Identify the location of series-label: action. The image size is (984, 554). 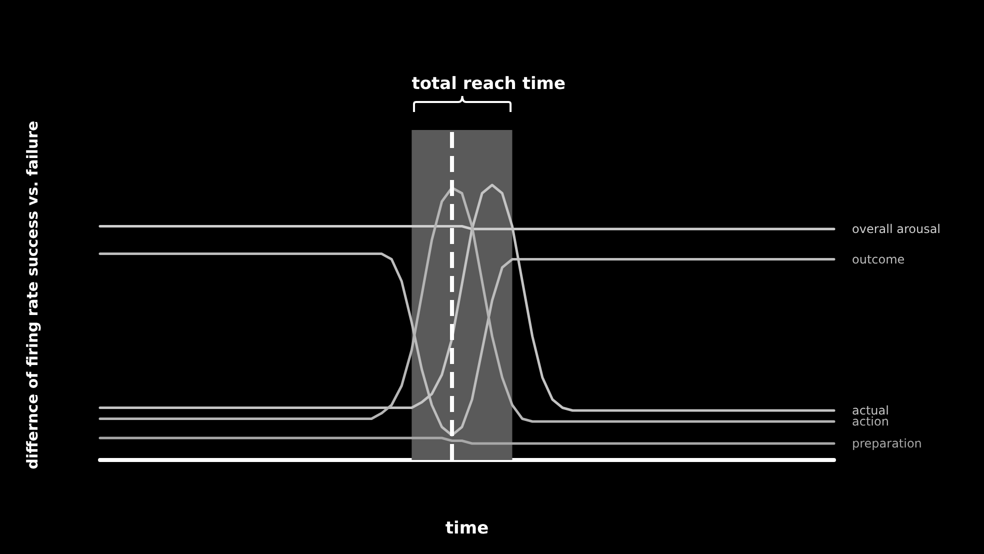
(870, 421).